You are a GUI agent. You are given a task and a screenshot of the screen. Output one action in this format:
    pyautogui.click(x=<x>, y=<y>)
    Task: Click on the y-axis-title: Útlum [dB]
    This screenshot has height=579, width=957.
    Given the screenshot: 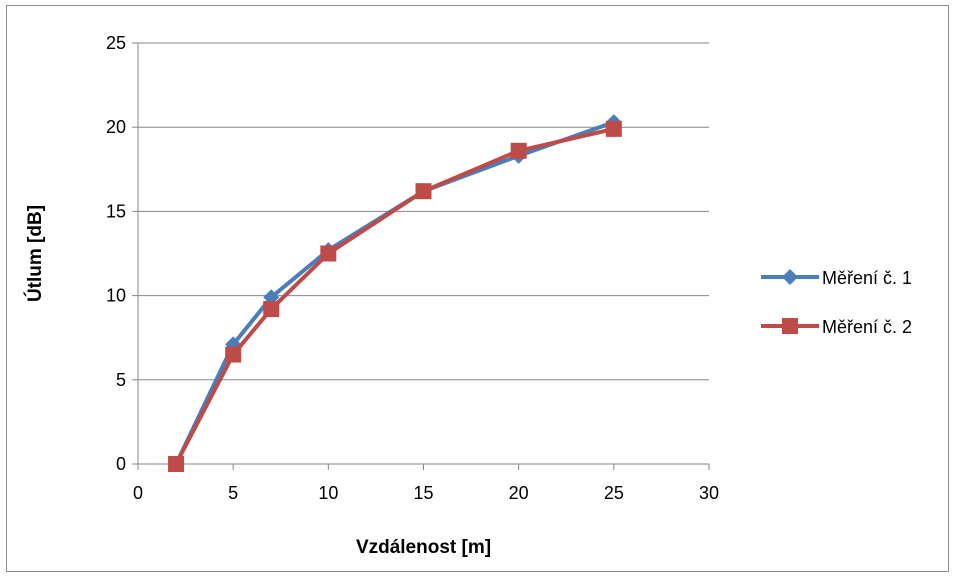 What is the action you would take?
    pyautogui.click(x=35, y=253)
    